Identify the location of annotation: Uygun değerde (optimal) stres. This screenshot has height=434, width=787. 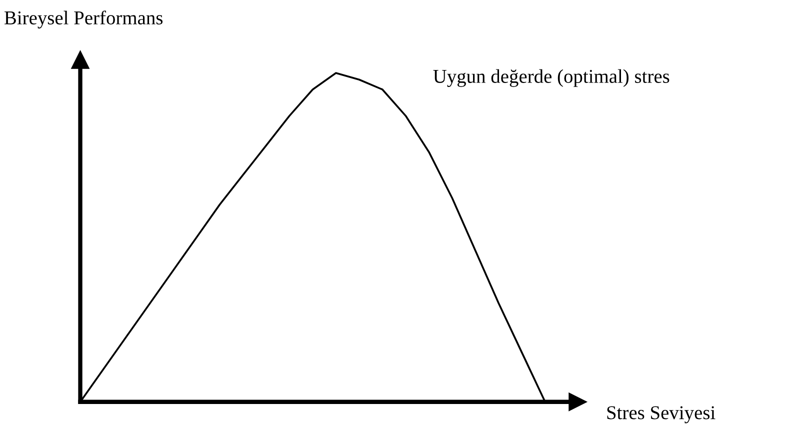
(551, 78).